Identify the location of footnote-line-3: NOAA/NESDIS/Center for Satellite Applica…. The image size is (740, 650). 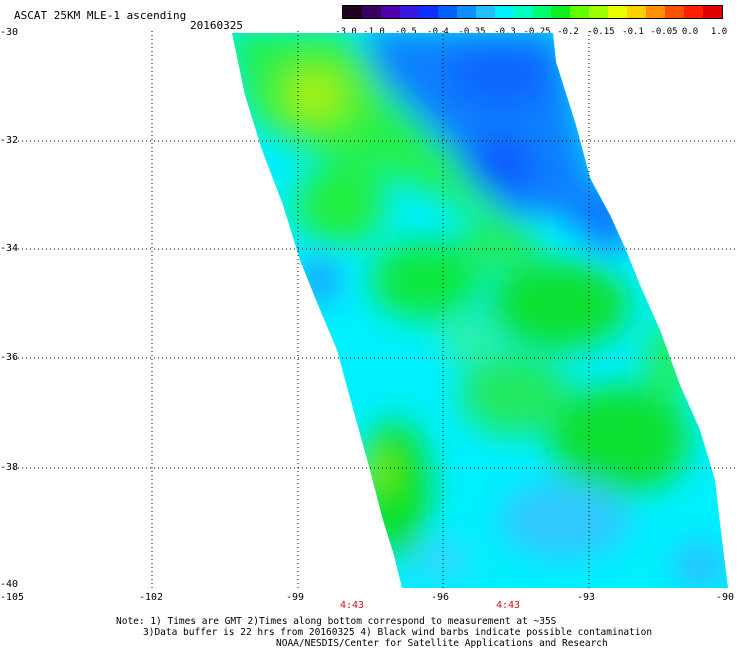
(442, 643).